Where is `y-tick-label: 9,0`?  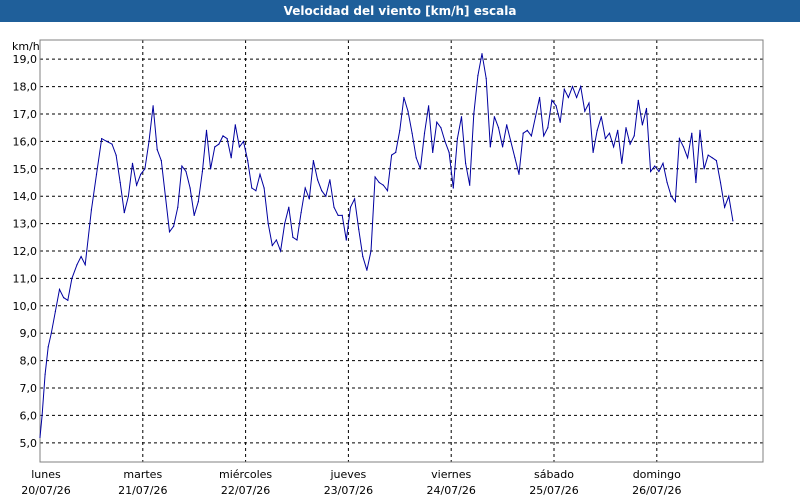 y-tick-label: 9,0 is located at coordinates (29, 333).